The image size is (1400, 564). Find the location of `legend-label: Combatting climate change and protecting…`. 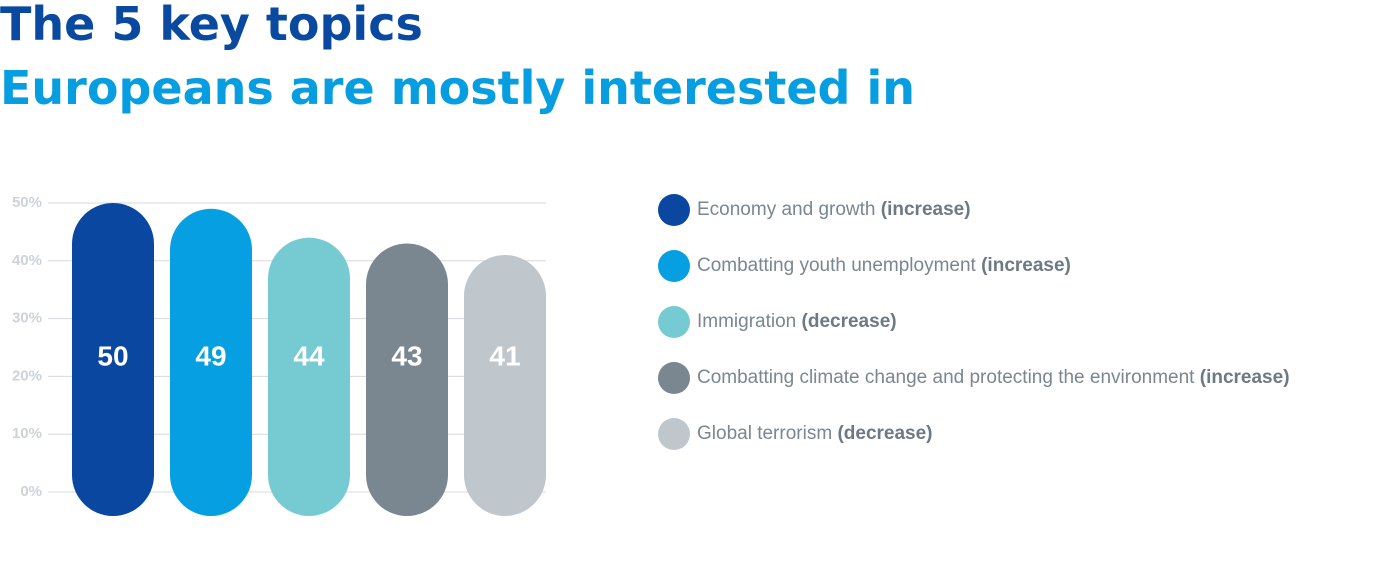

legend-label: Combatting climate change and protecting… is located at coordinates (946, 377).